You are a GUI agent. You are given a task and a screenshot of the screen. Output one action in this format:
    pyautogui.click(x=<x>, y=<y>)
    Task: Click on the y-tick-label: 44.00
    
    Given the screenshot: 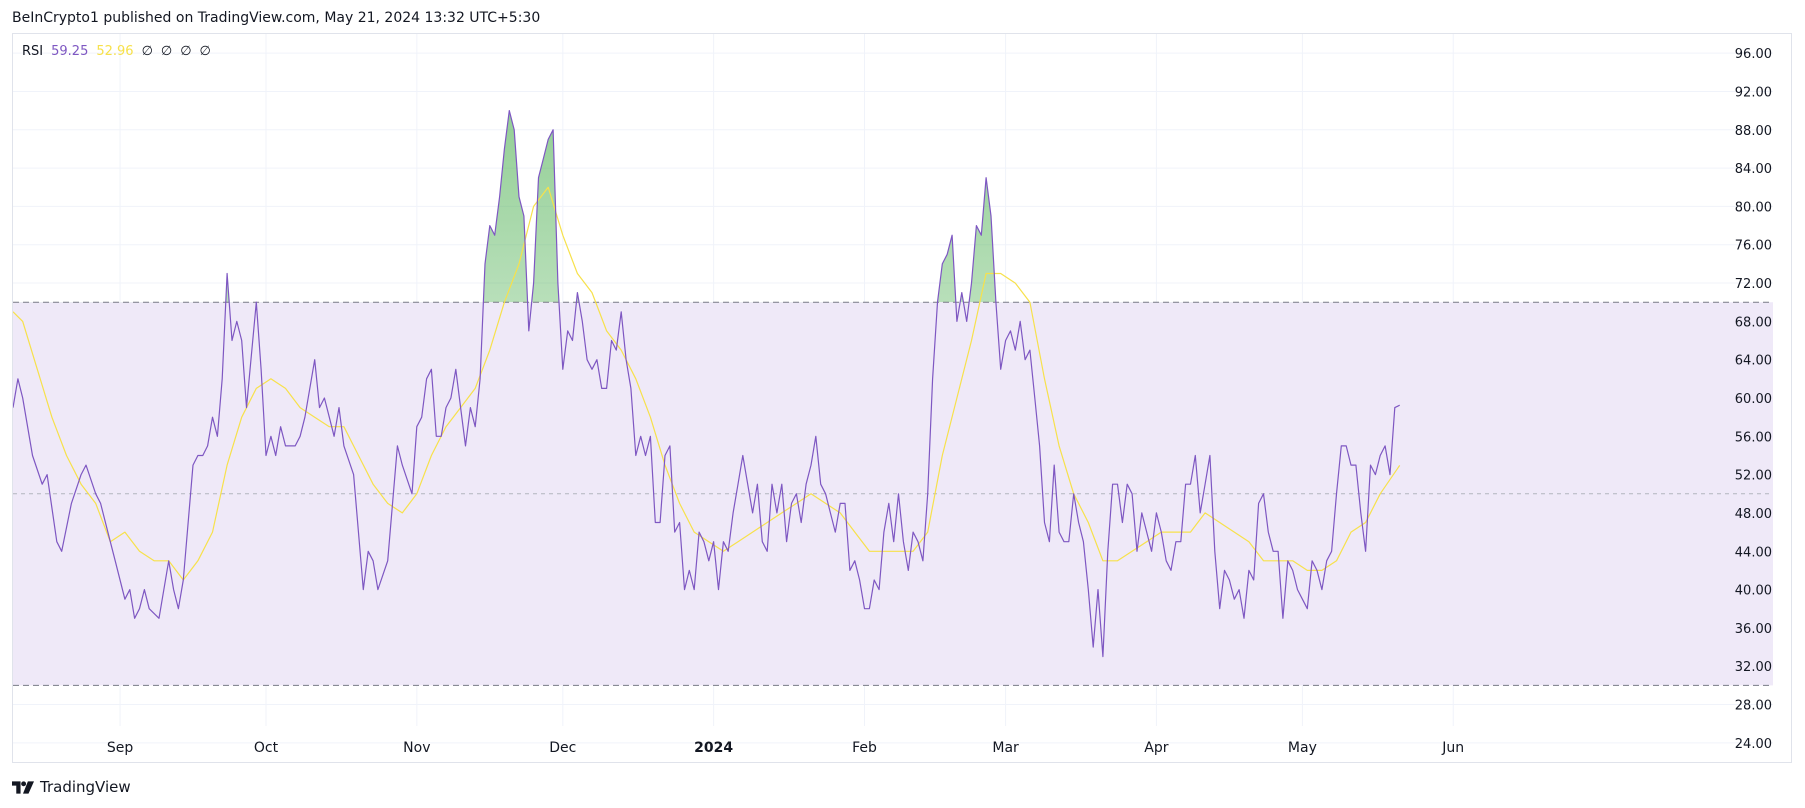 What is the action you would take?
    pyautogui.click(x=1753, y=552)
    